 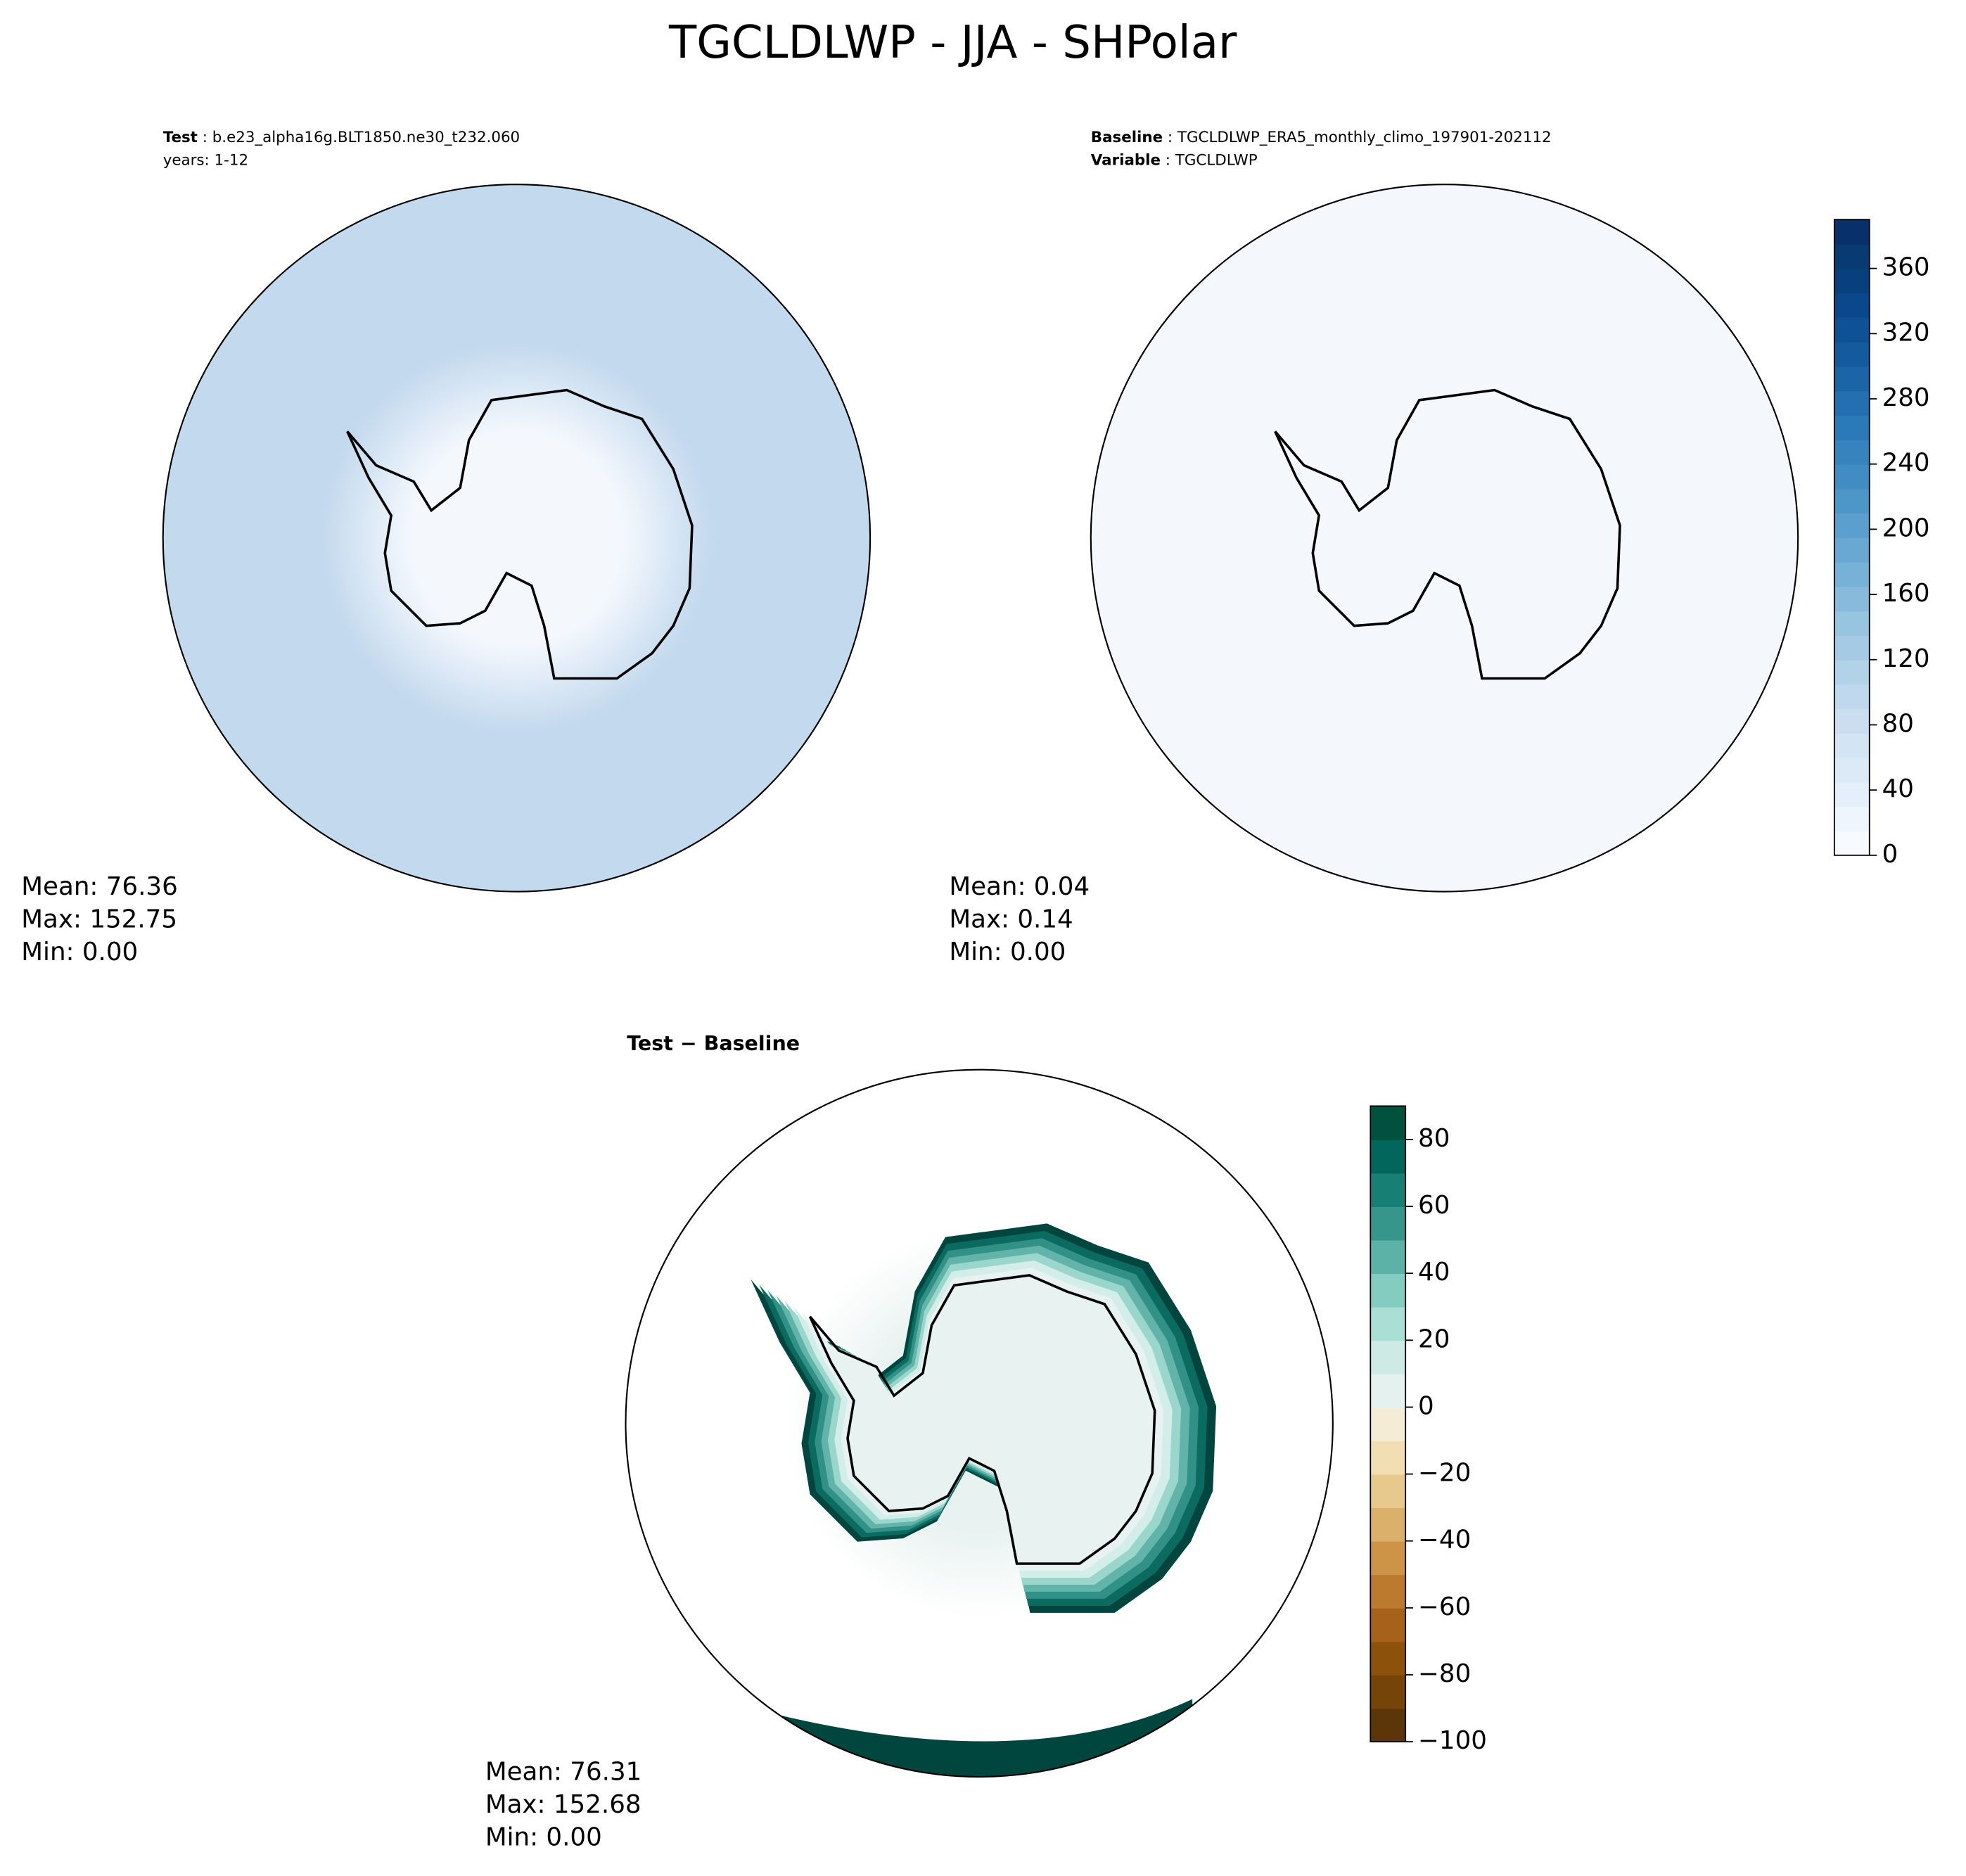 I want to click on colorbar-frame, so click(x=1388, y=1423).